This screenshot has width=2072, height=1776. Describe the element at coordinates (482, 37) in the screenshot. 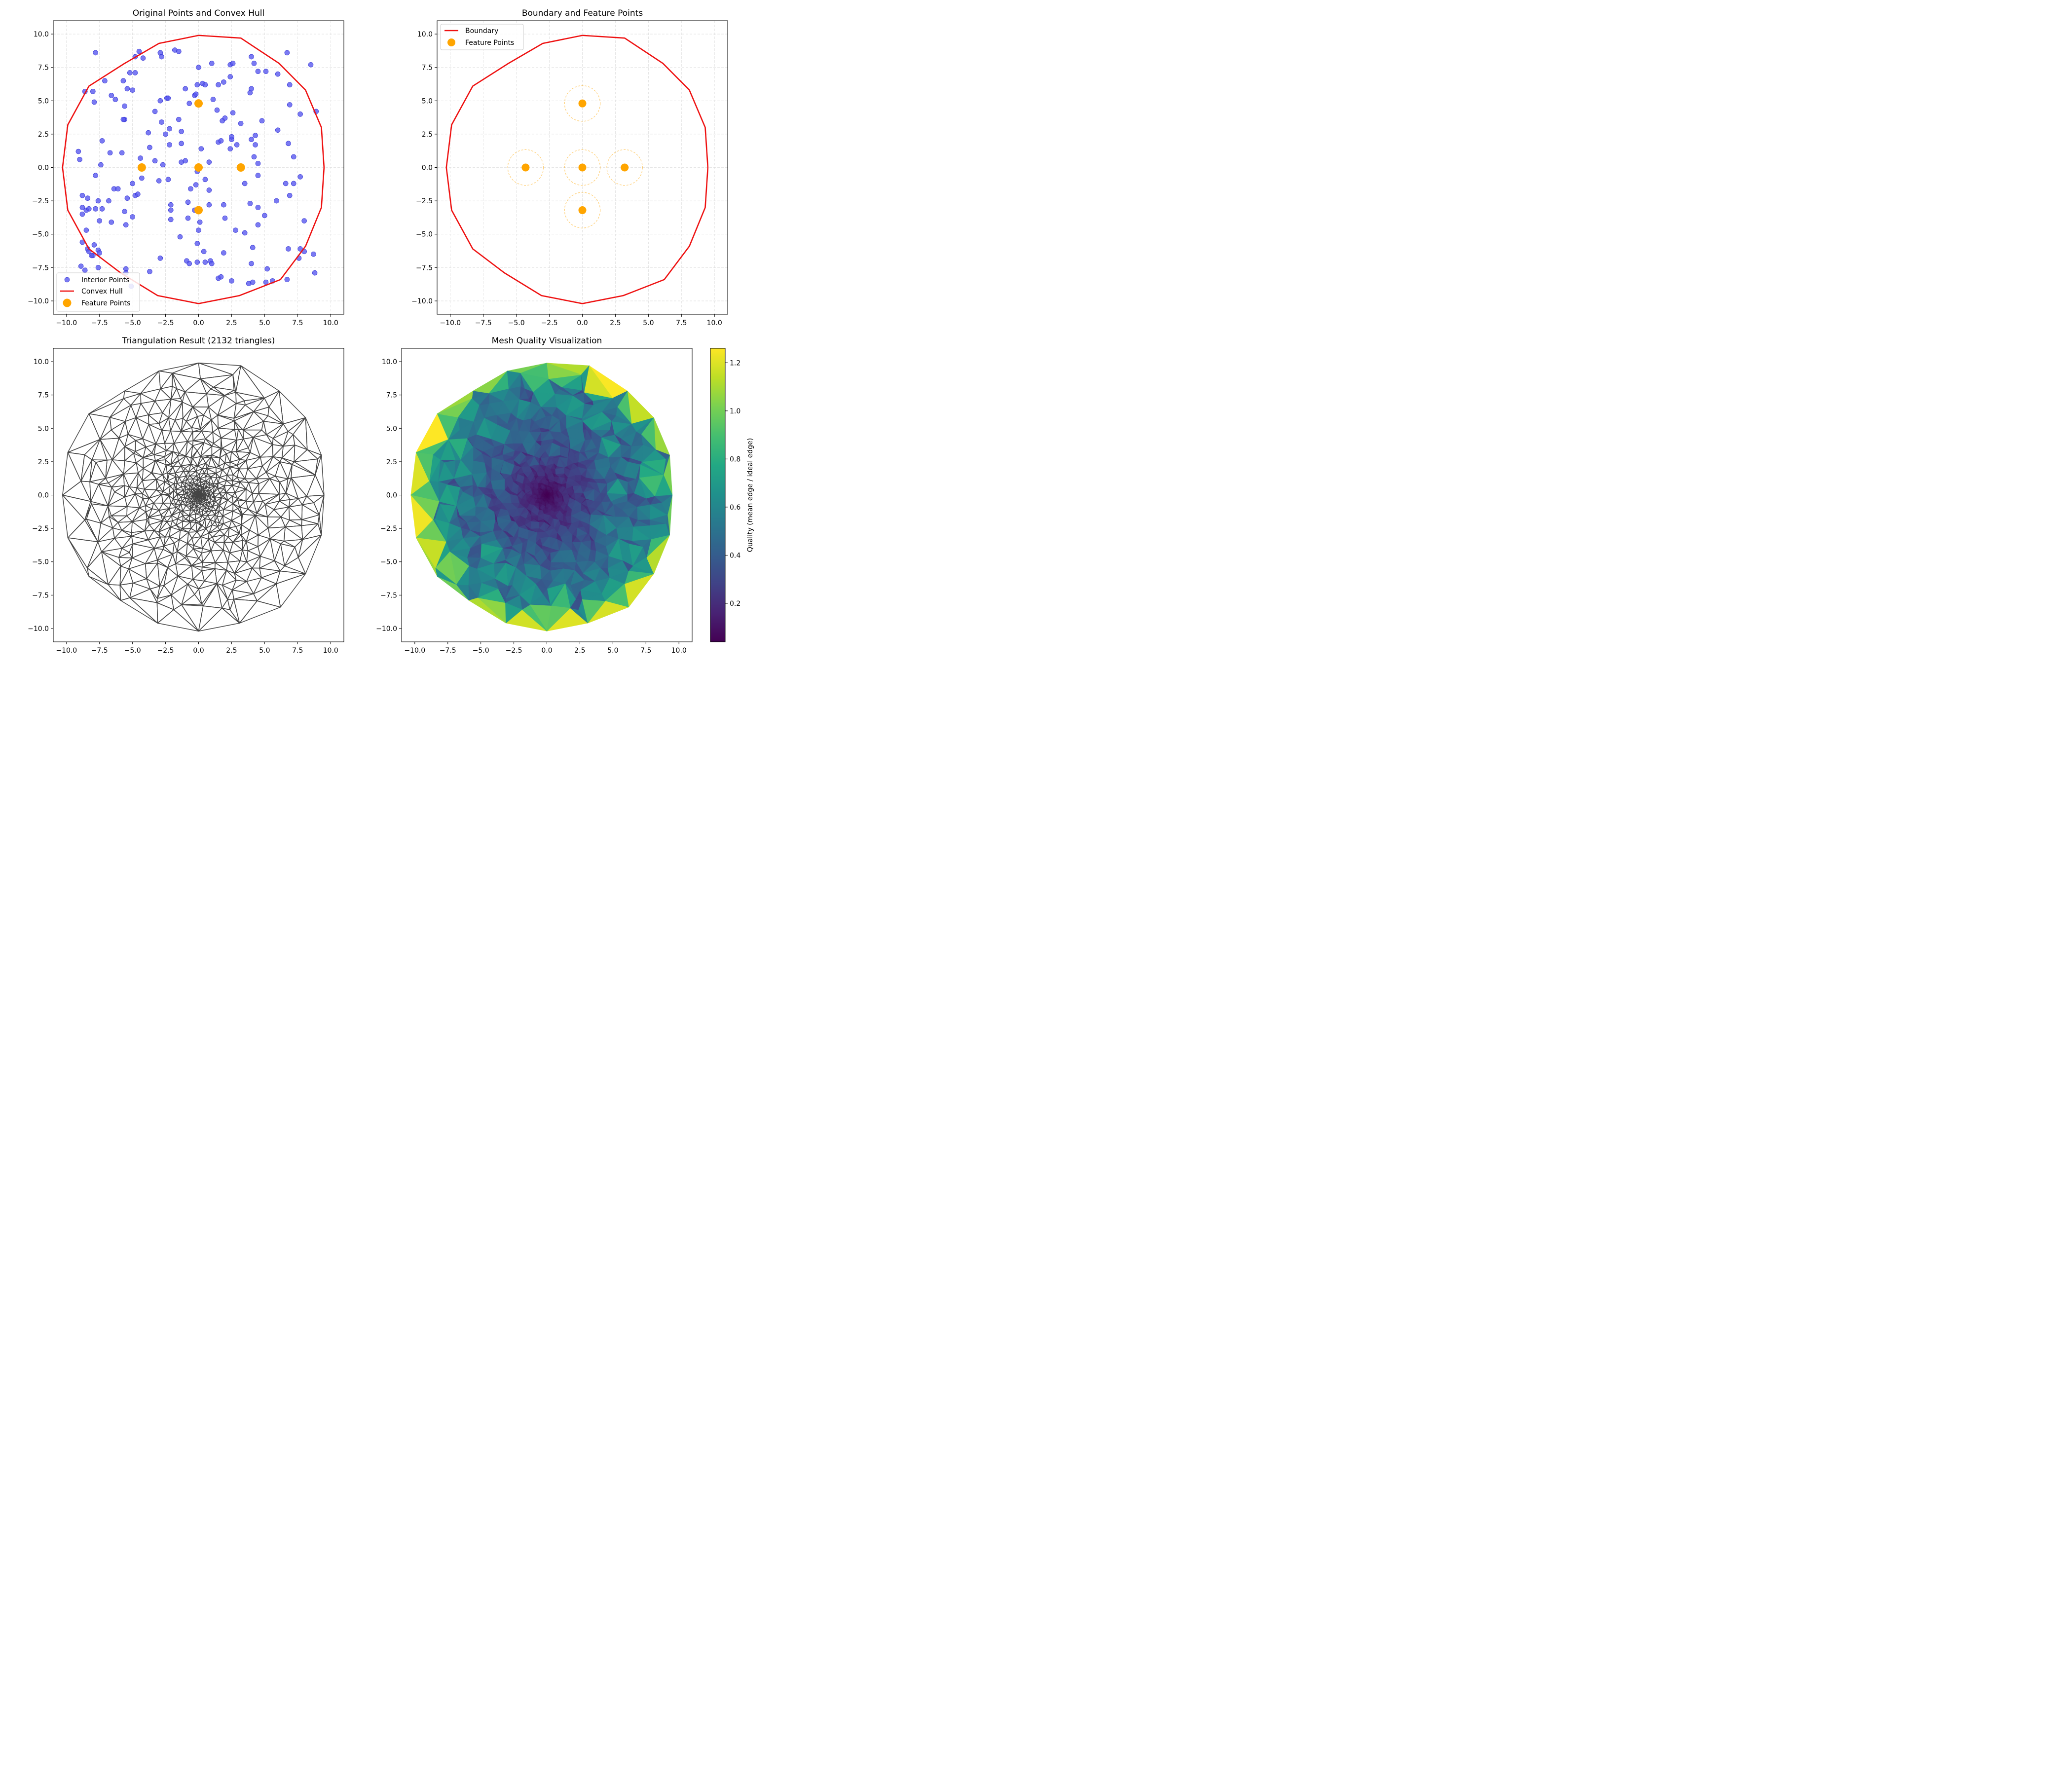

I see `legend-box` at that location.